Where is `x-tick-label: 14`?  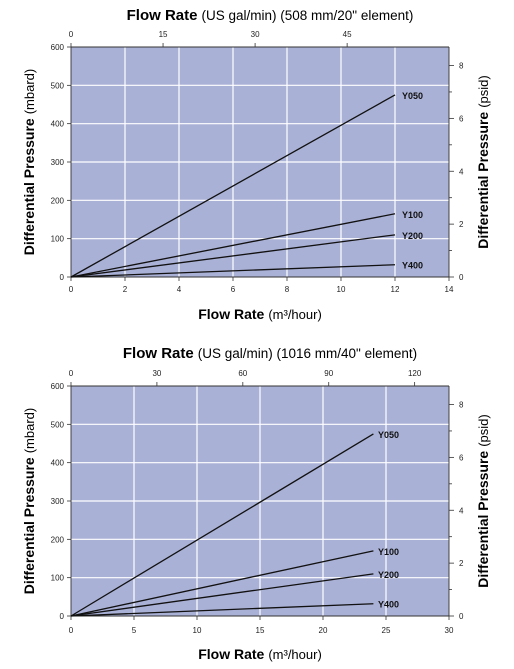 x-tick-label: 14 is located at coordinates (449, 289).